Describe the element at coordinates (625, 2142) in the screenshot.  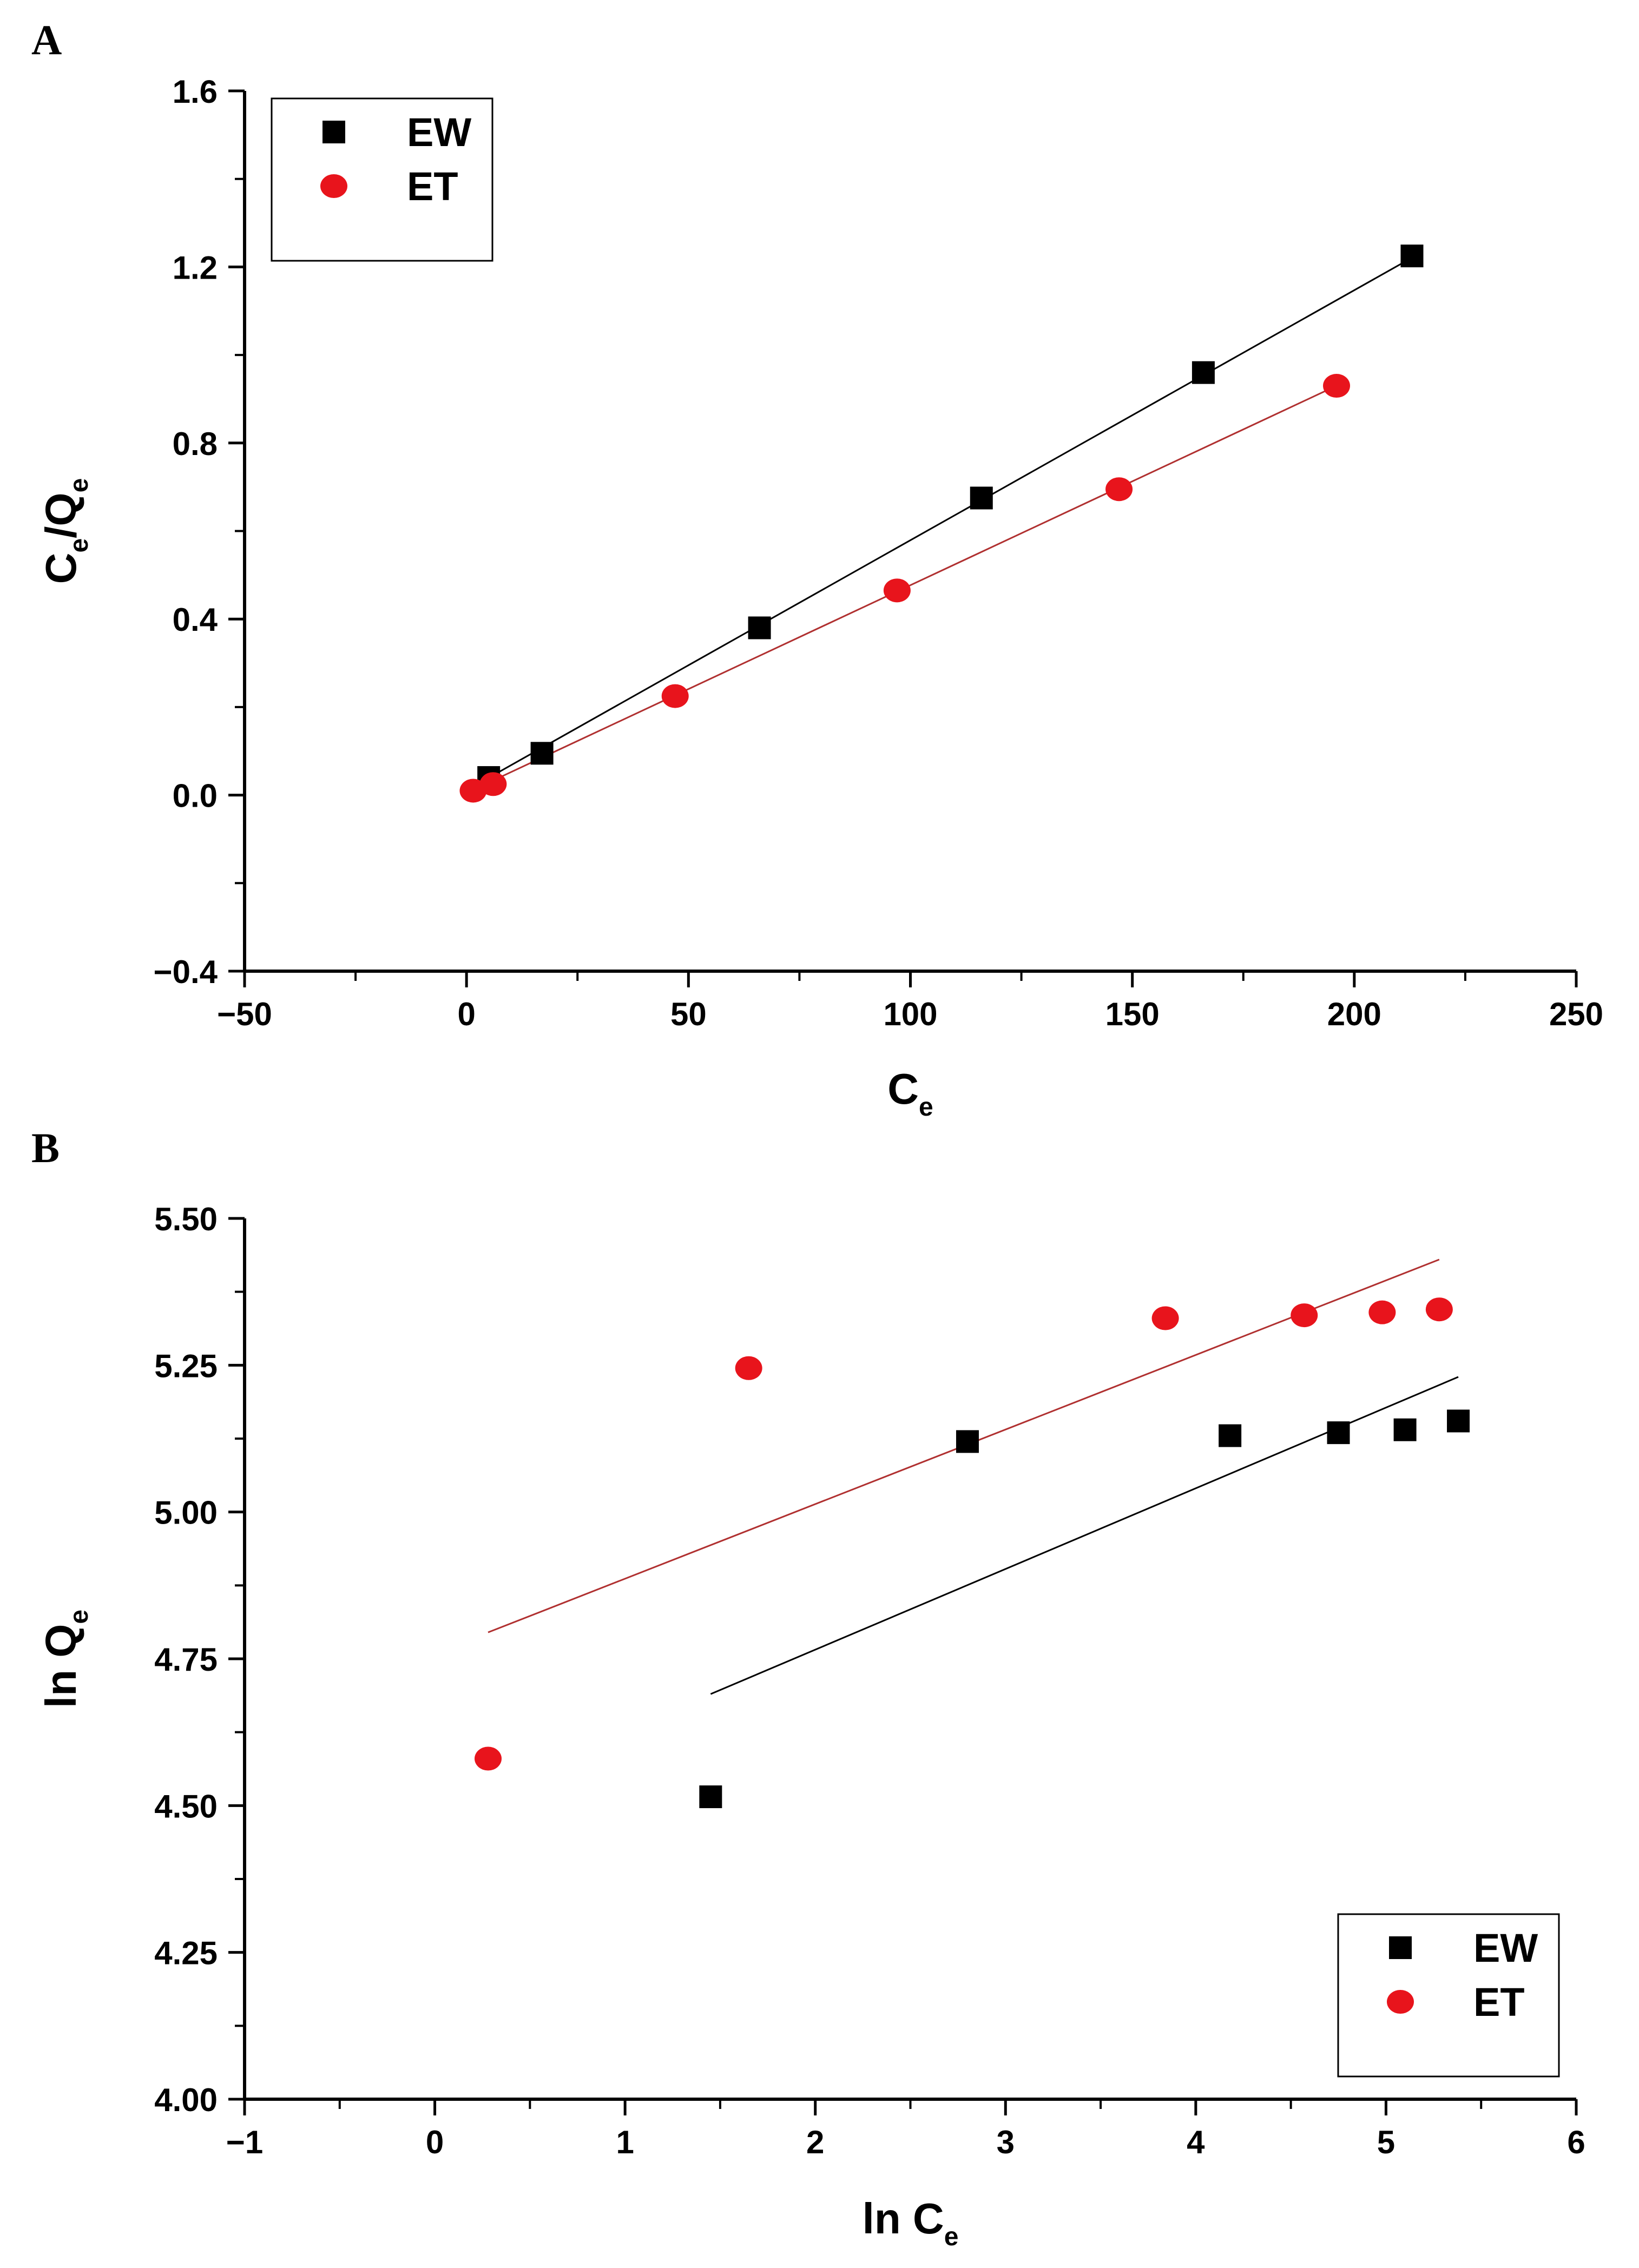
I see `x-tick-label: 1` at that location.